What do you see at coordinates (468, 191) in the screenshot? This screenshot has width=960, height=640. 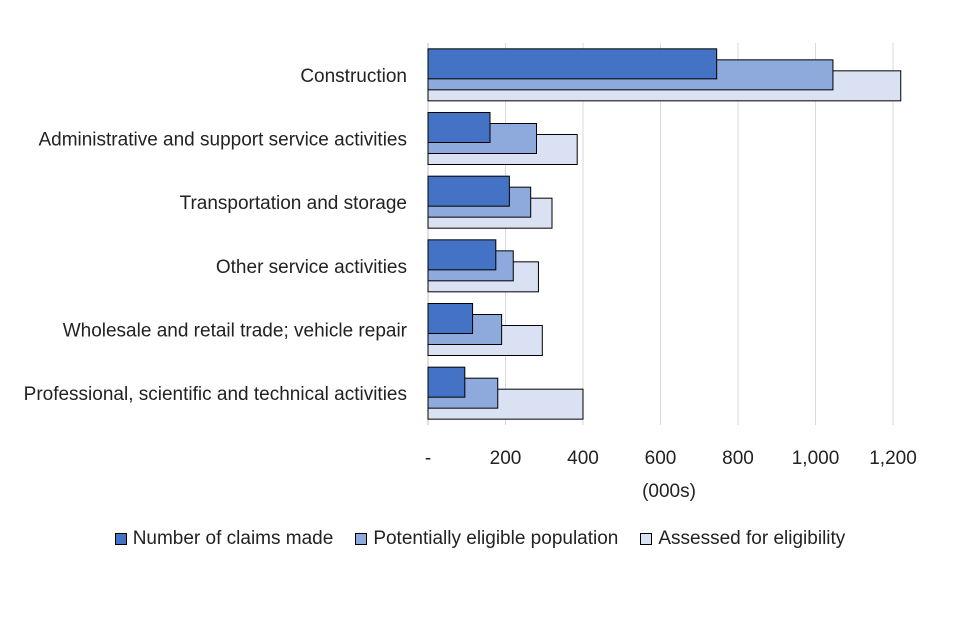 I see `bar-s0-c2` at bounding box center [468, 191].